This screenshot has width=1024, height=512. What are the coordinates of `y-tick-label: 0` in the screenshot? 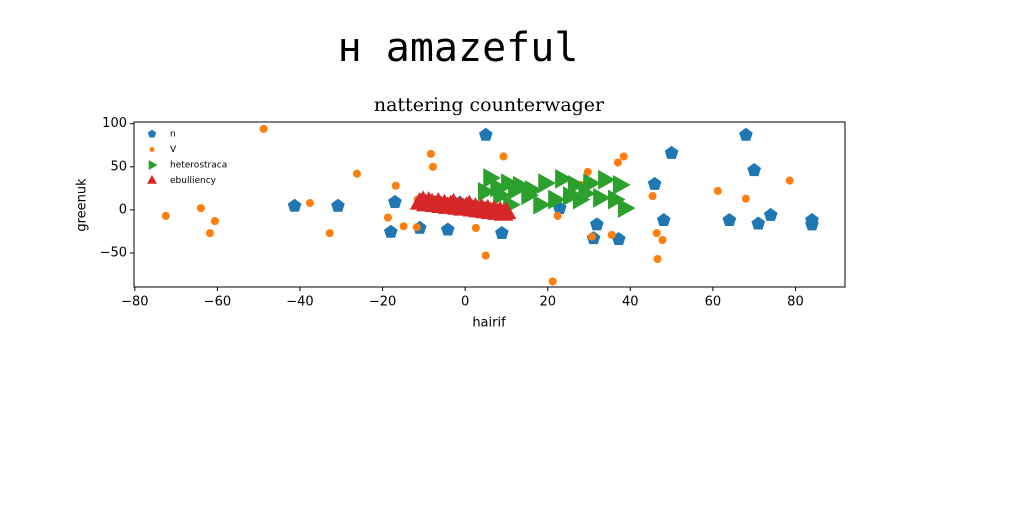 It's located at (123, 209).